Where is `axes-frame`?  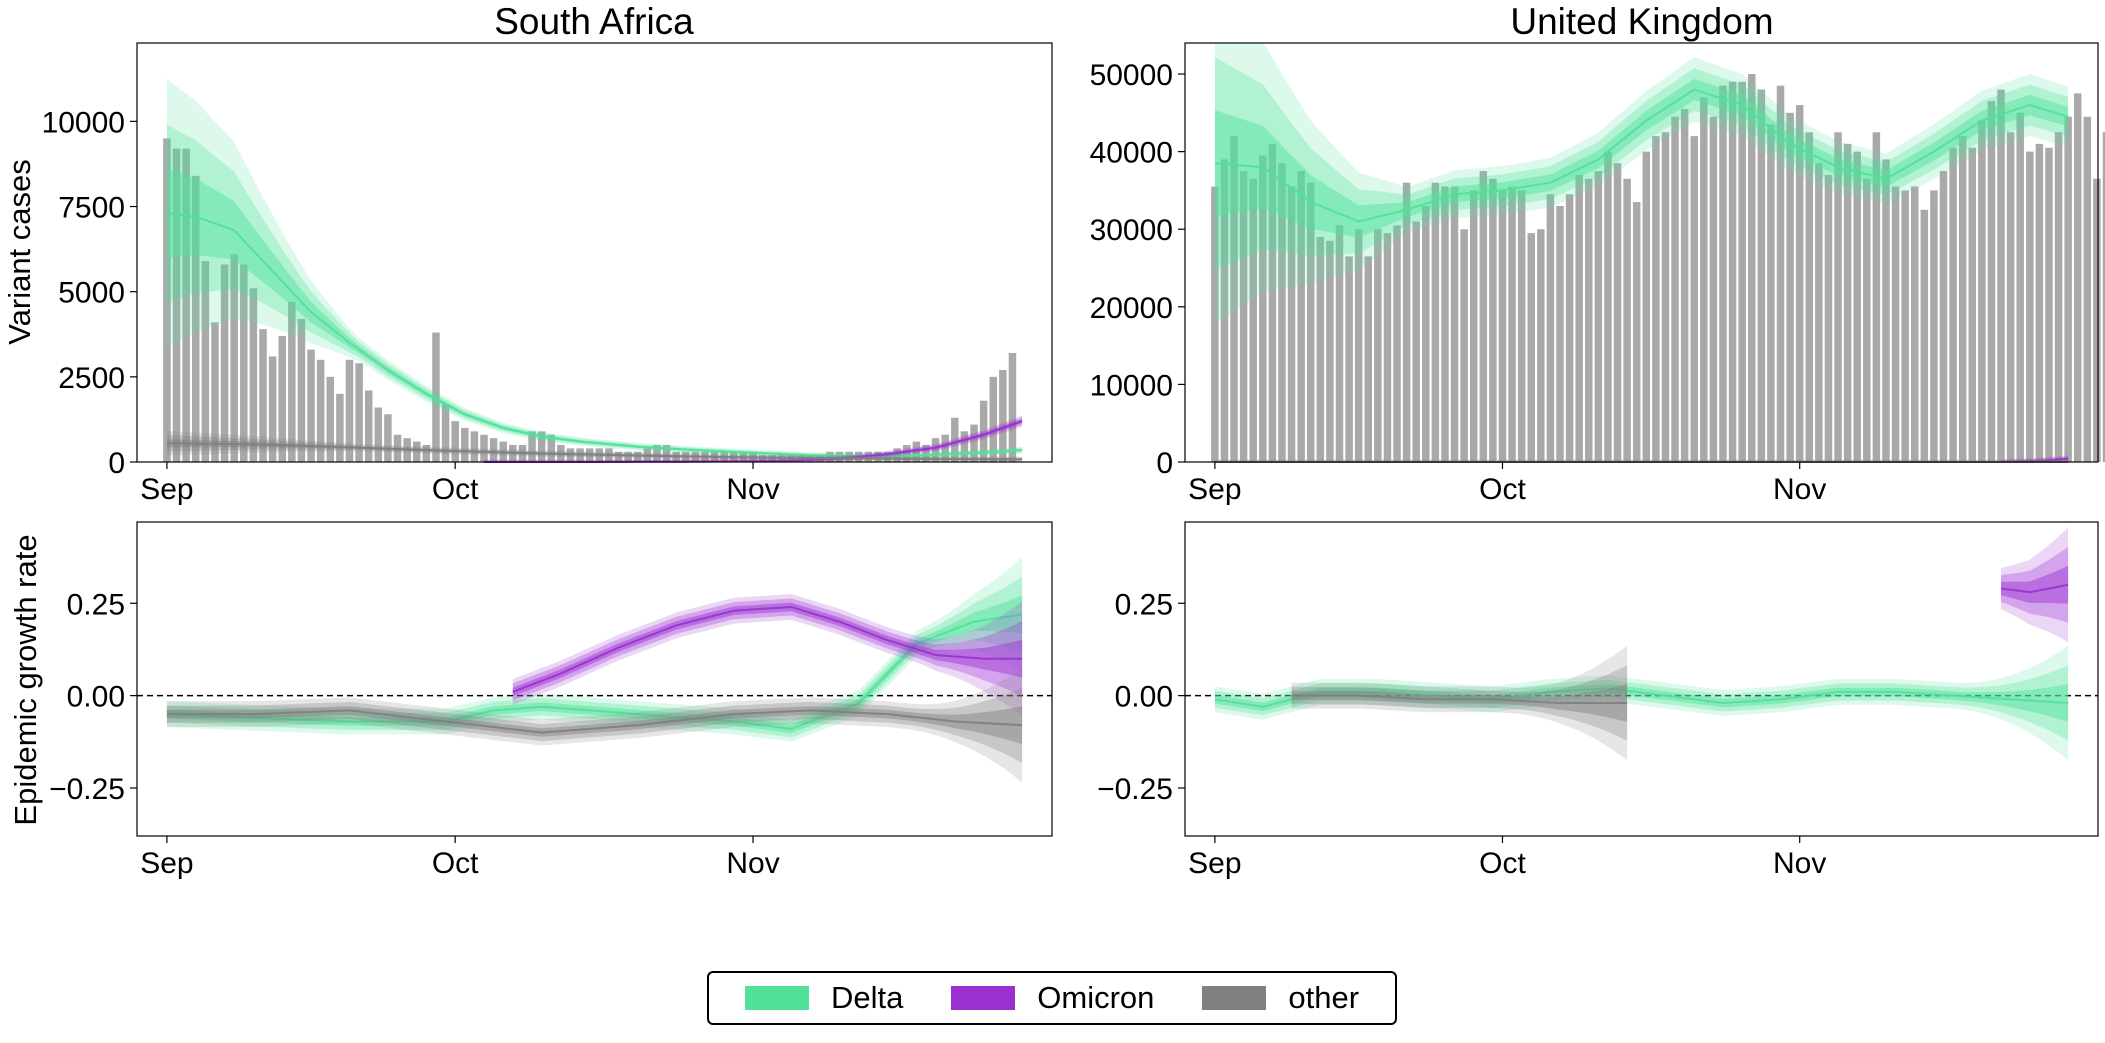 axes-frame is located at coordinates (1641, 679).